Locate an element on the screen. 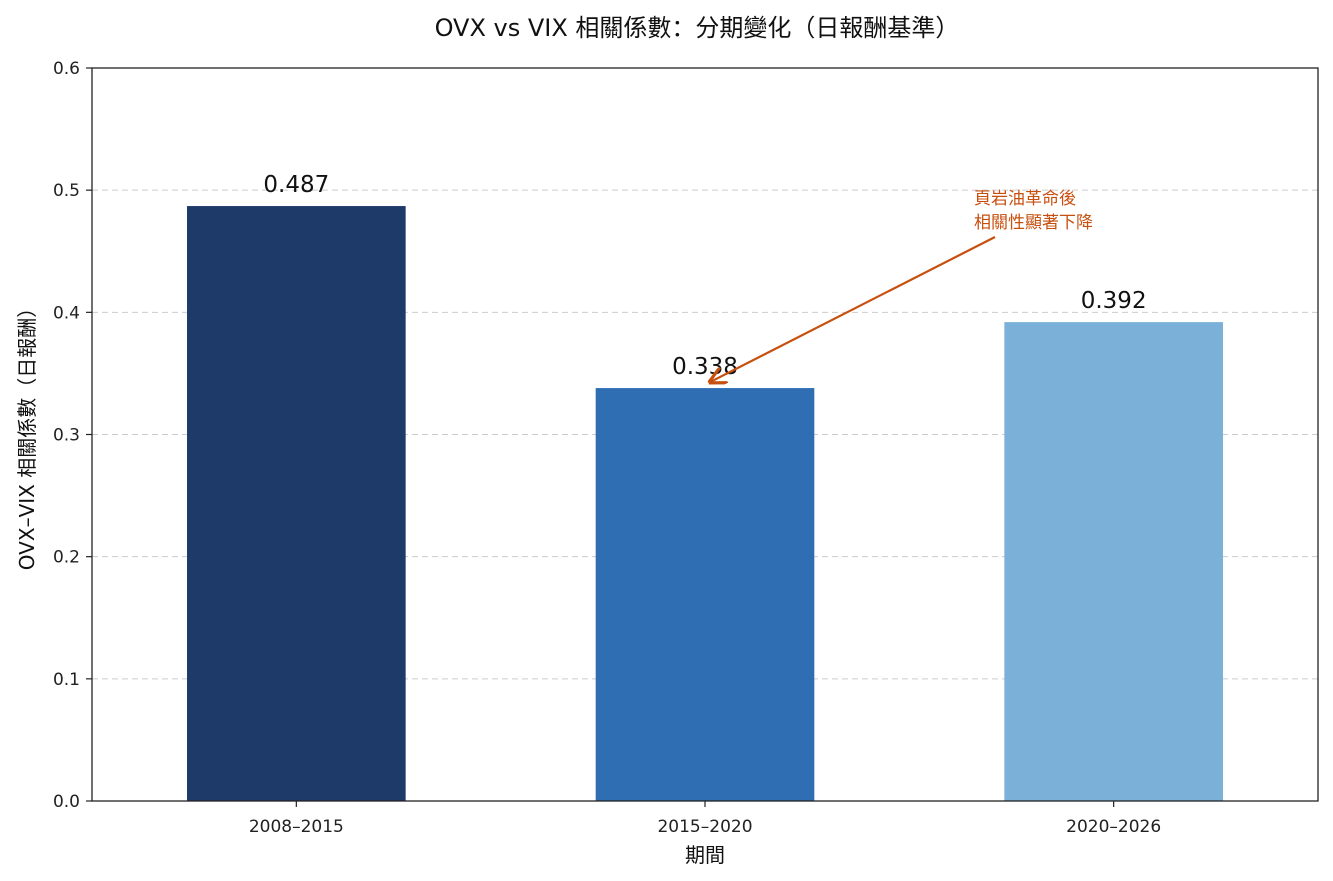 Image resolution: width=1333 pixels, height=881 pixels. x-axis-title: 期間 is located at coordinates (705, 855).